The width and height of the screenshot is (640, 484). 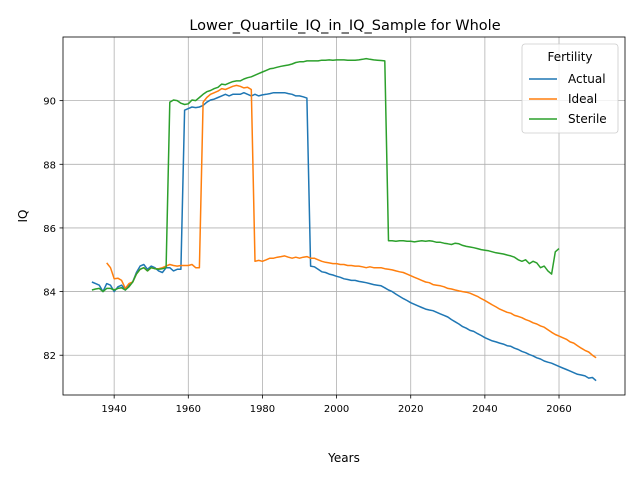 I want to click on legend-items: Actual Ideal Sterile, so click(x=568, y=99).